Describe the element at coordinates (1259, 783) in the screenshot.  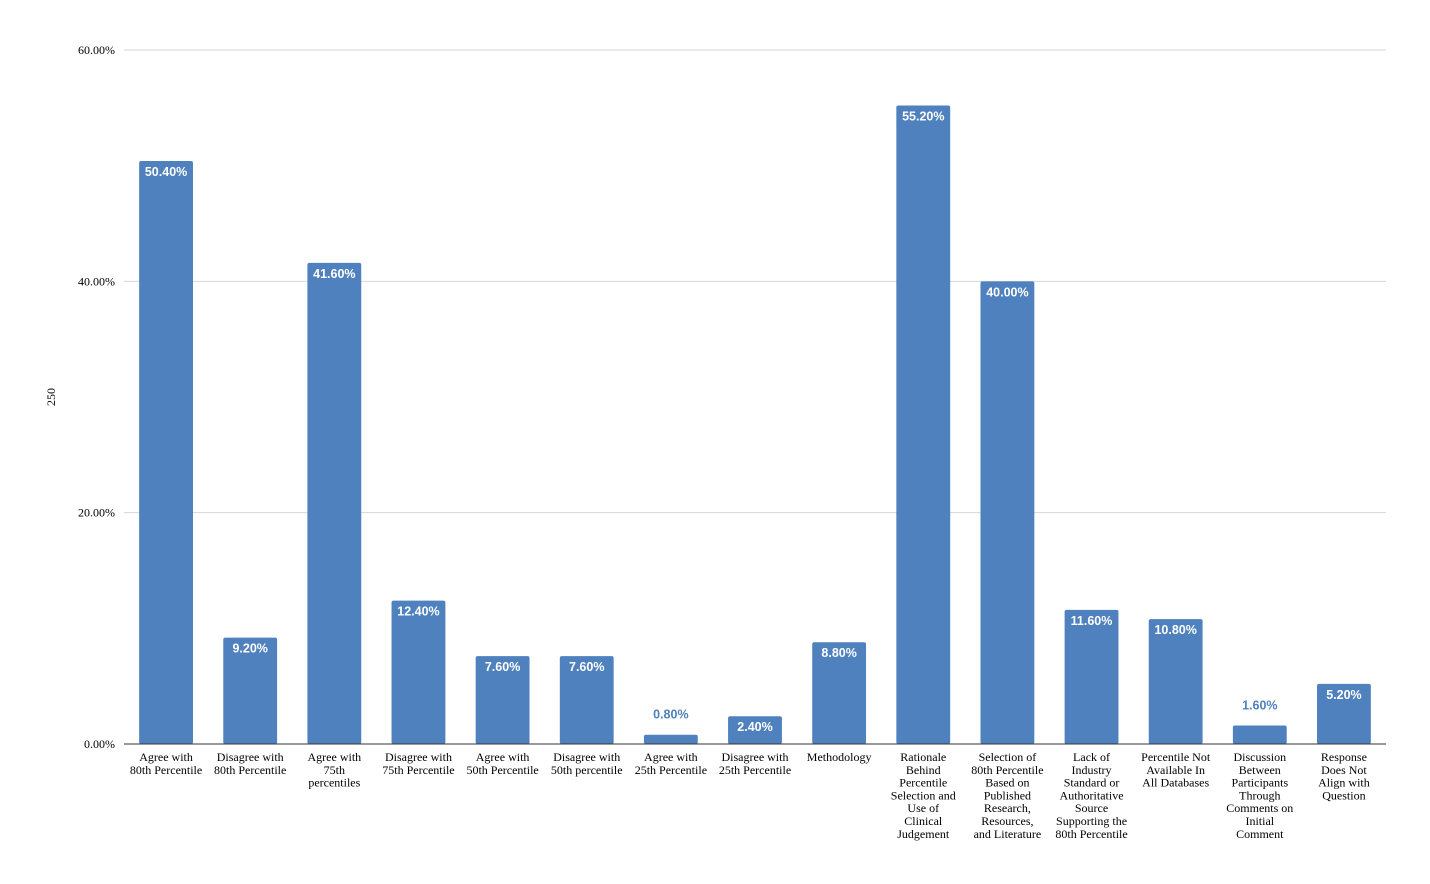
I see `x-category-label-line: Participants` at that location.